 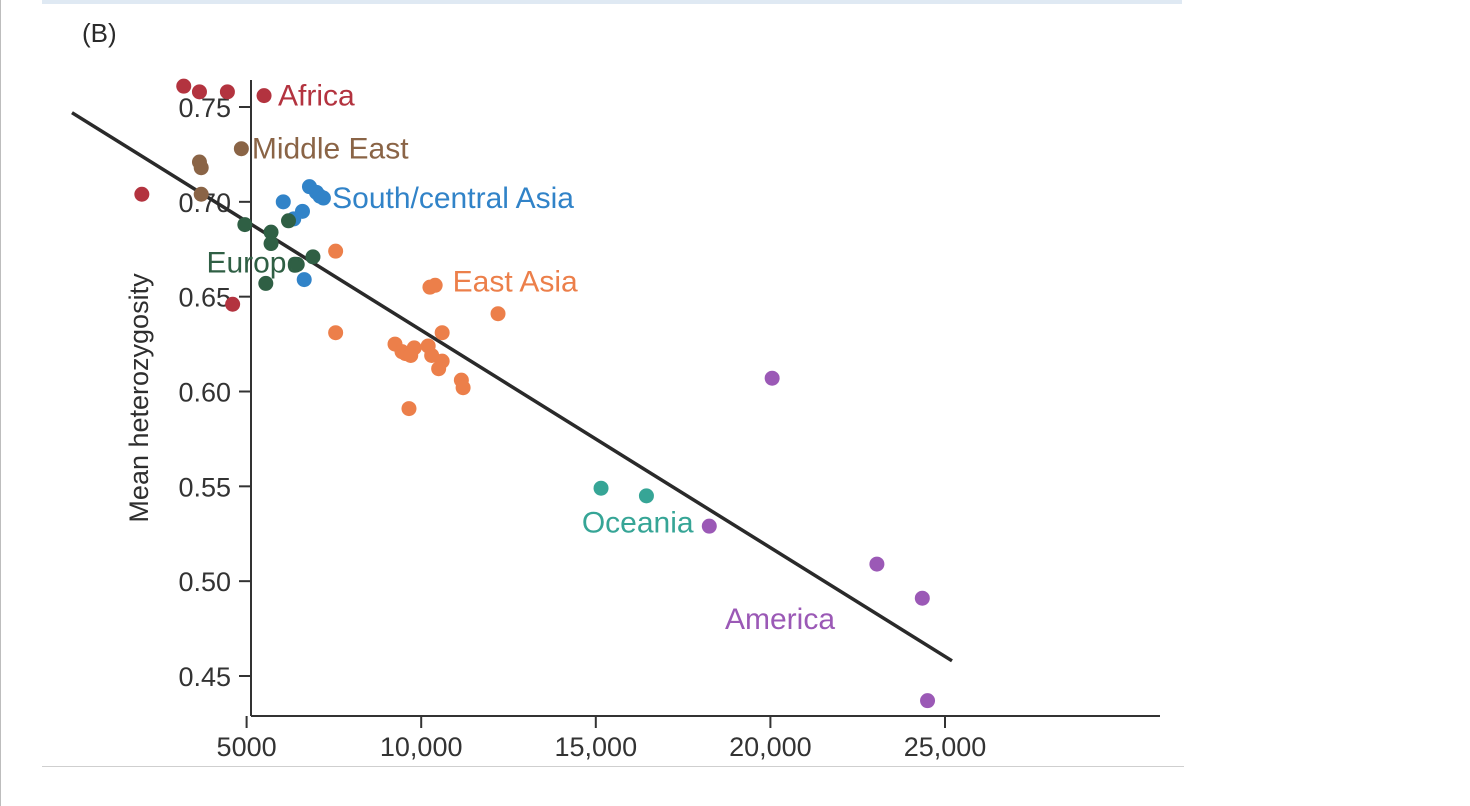 What do you see at coordinates (596, 747) in the screenshot?
I see `x-tick-label: 15,000` at bounding box center [596, 747].